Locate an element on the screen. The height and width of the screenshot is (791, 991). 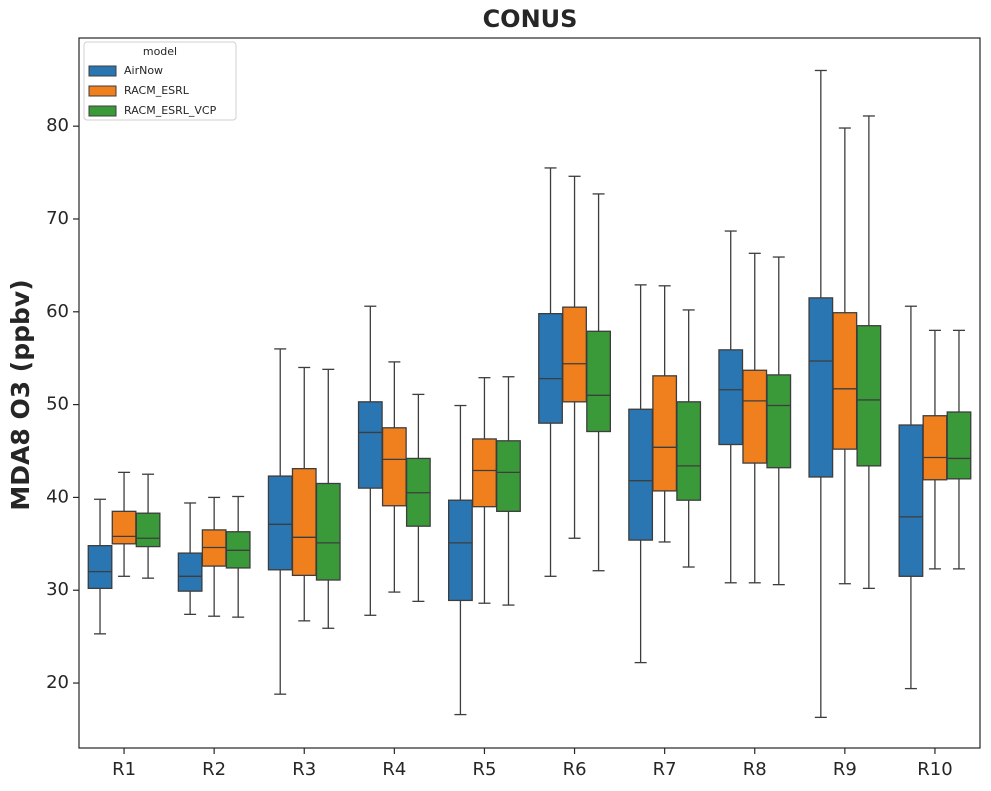
legend-label: AirNow is located at coordinates (143, 70).